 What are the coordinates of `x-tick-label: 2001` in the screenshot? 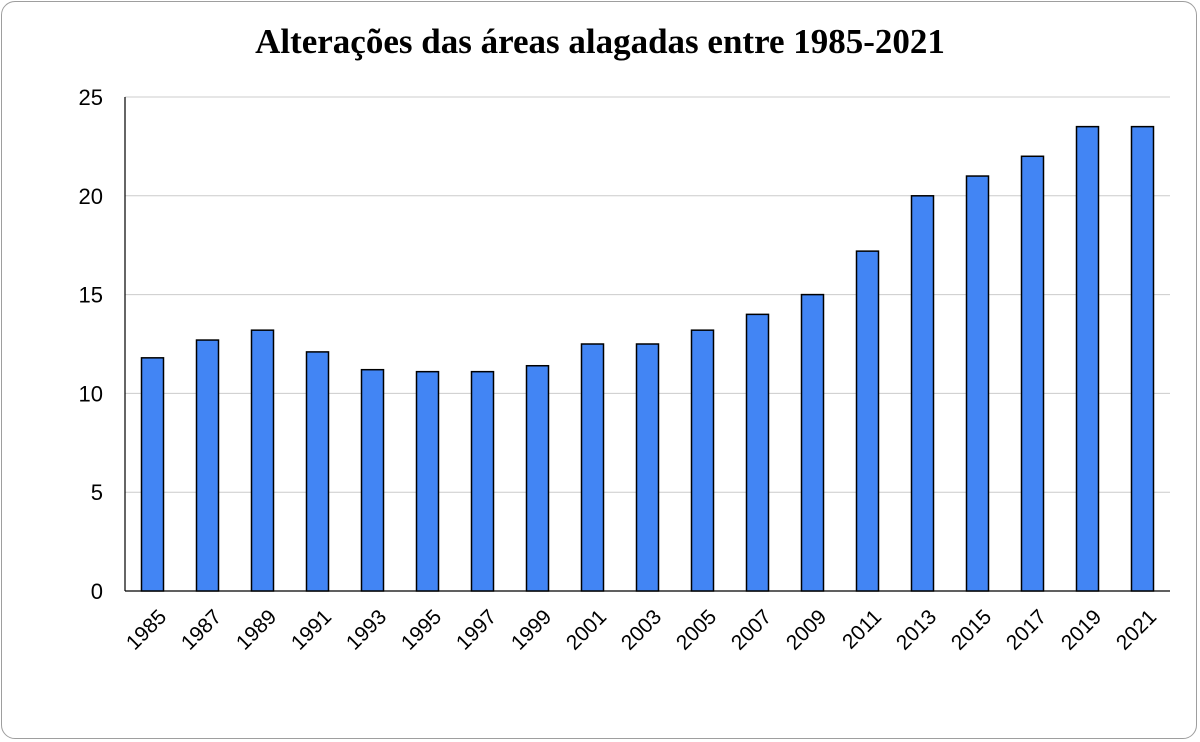 It's located at (586, 629).